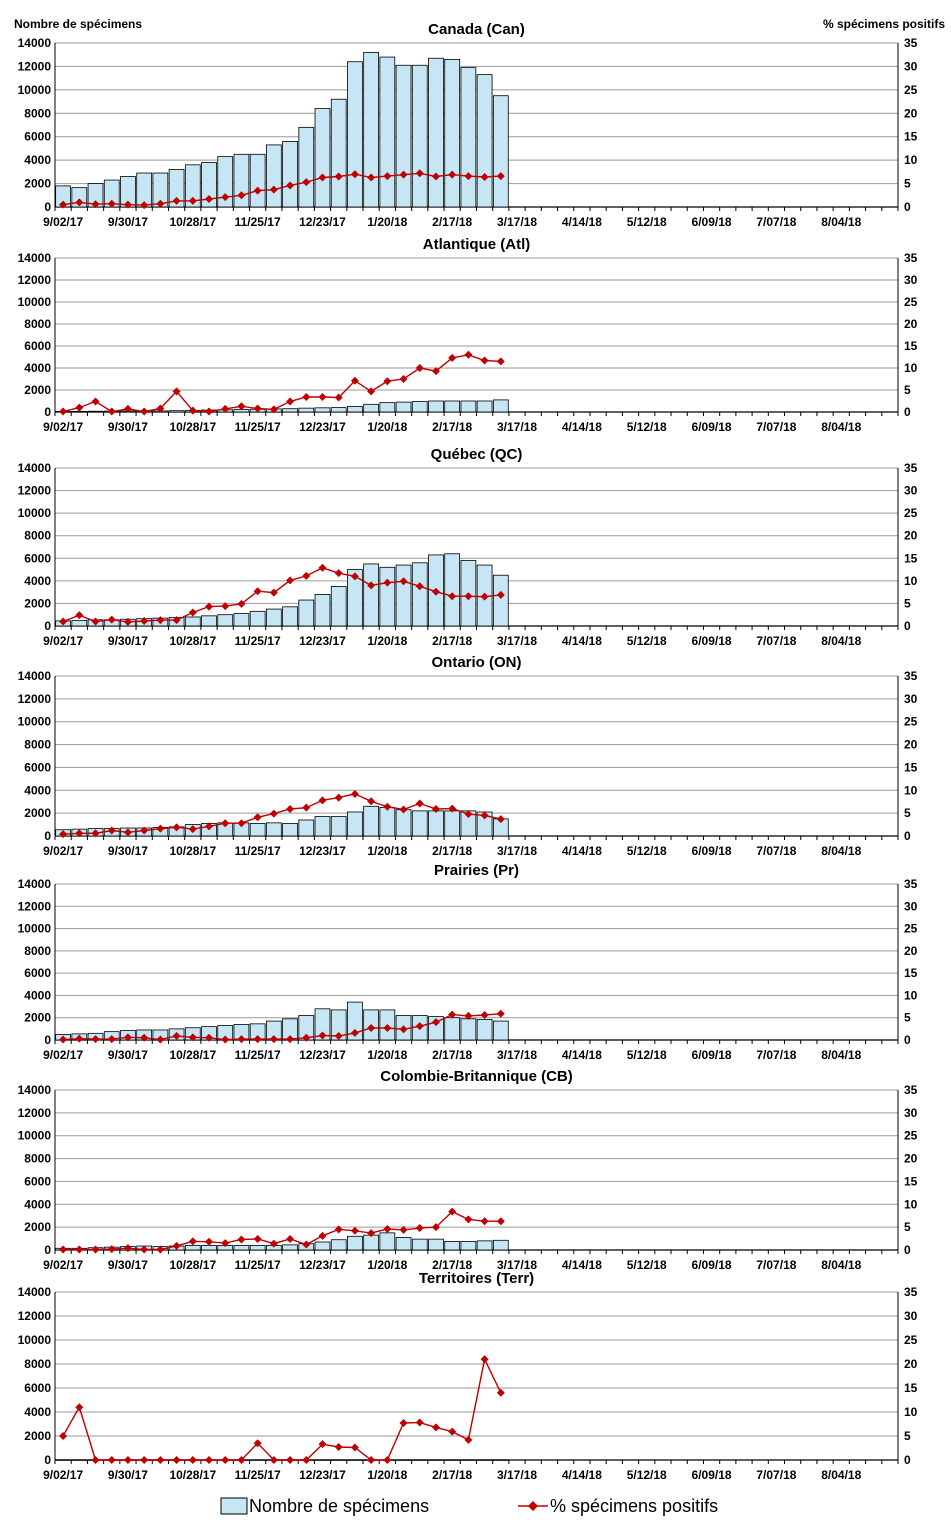 The width and height of the screenshot is (951, 1528). I want to click on x-tick-label: 11/25/17, so click(258, 1265).